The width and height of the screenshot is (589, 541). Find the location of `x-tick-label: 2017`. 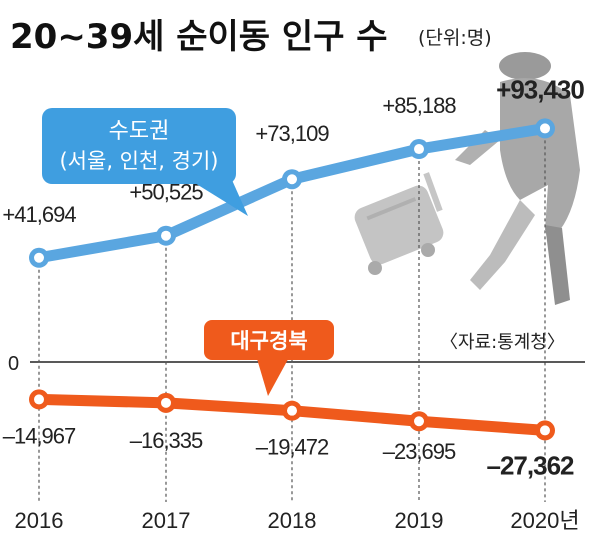

x-tick-label: 2017 is located at coordinates (166, 520).